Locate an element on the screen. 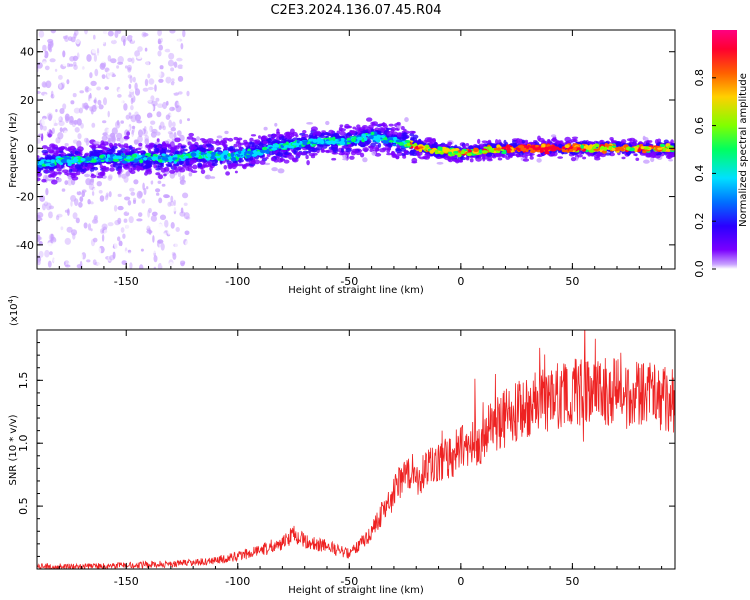 This screenshot has height=600, width=750. colorbar-tick-label: 0.2 is located at coordinates (699, 221).